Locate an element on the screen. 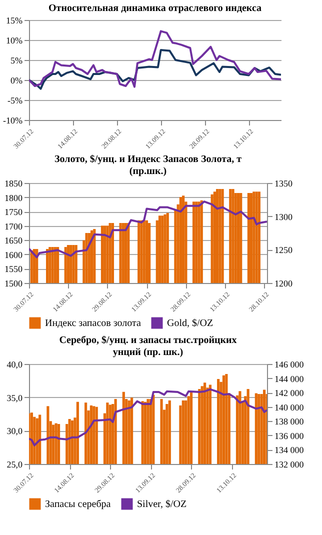 This screenshot has height=535, width=322. y-tick-label: 1500 is located at coordinates (13, 283).